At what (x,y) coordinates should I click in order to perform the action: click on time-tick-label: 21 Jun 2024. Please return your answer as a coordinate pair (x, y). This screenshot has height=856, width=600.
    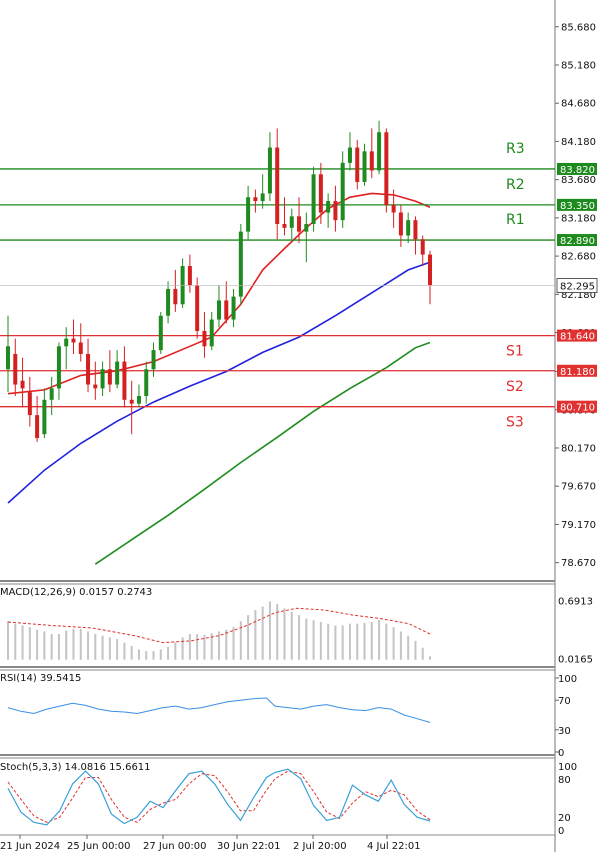
    Looking at the image, I should click on (30, 846).